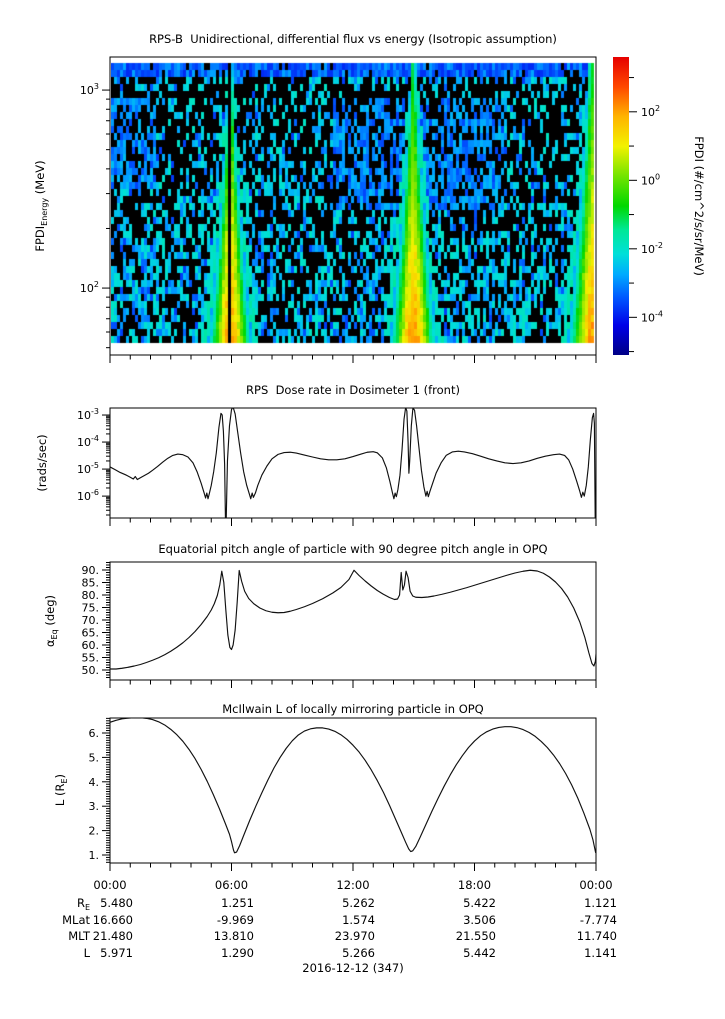 This screenshot has height=1019, width=725. What do you see at coordinates (88, 414) in the screenshot?
I see `svg-text: 10⁻³` at bounding box center [88, 414].